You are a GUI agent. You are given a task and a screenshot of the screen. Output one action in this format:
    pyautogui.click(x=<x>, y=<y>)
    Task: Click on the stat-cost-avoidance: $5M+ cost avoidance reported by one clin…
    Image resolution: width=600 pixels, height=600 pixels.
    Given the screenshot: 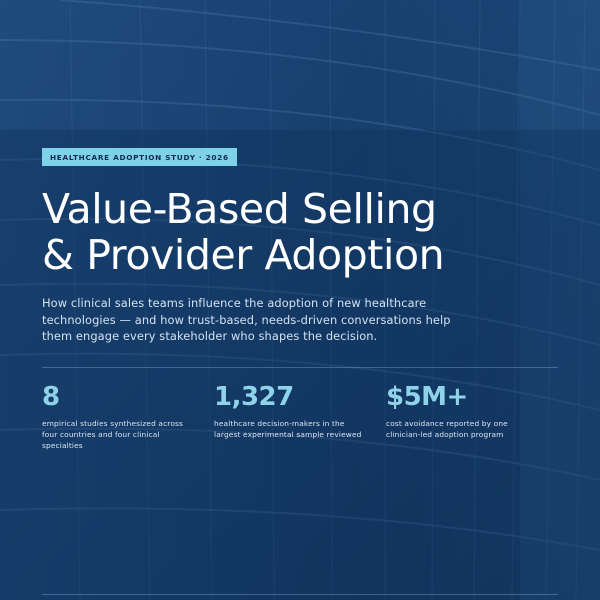 What is the action you would take?
    pyautogui.click(x=472, y=417)
    